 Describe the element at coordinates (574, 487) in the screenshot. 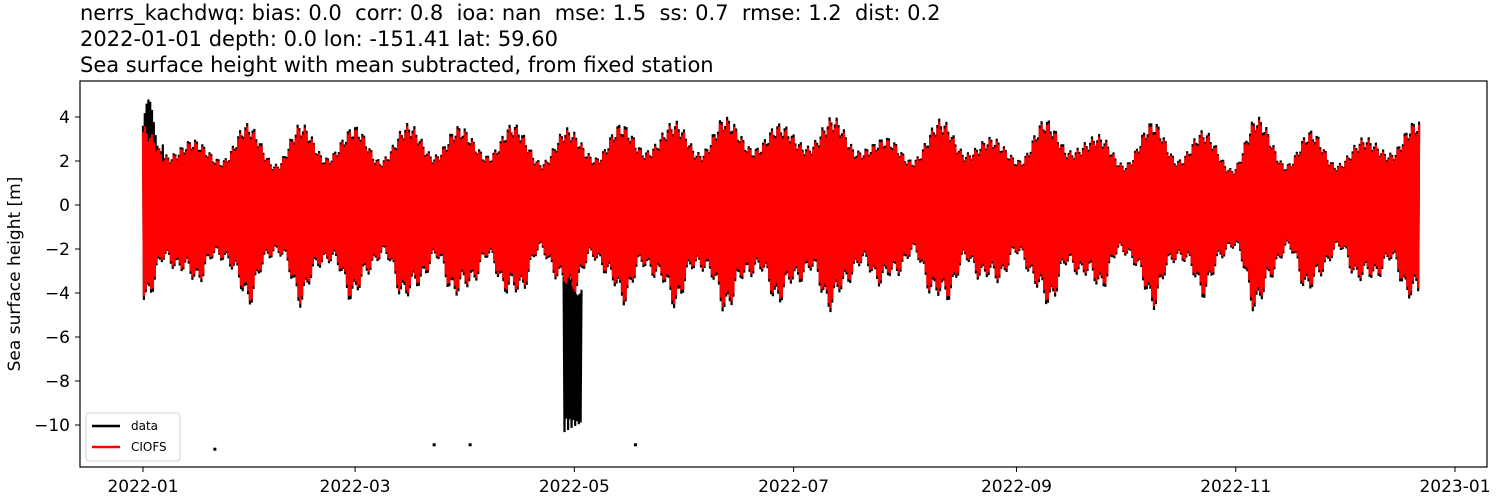

I see `x-tick-label: 2022-05` at that location.